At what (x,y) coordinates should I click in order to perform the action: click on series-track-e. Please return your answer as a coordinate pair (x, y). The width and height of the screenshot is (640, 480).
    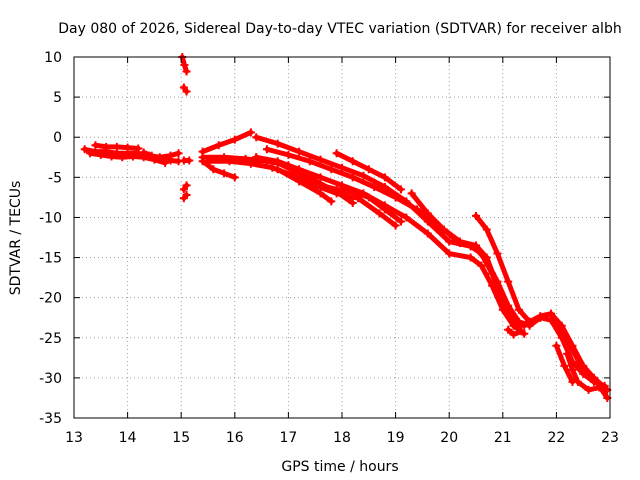
    Looking at the image, I should click on (184, 64).